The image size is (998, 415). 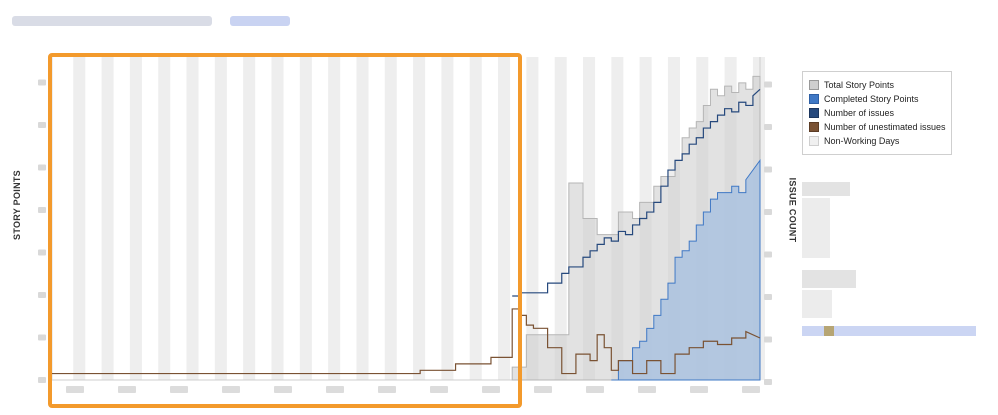 What do you see at coordinates (406, 341) in the screenshot?
I see `unestimated-issues-line` at bounding box center [406, 341].